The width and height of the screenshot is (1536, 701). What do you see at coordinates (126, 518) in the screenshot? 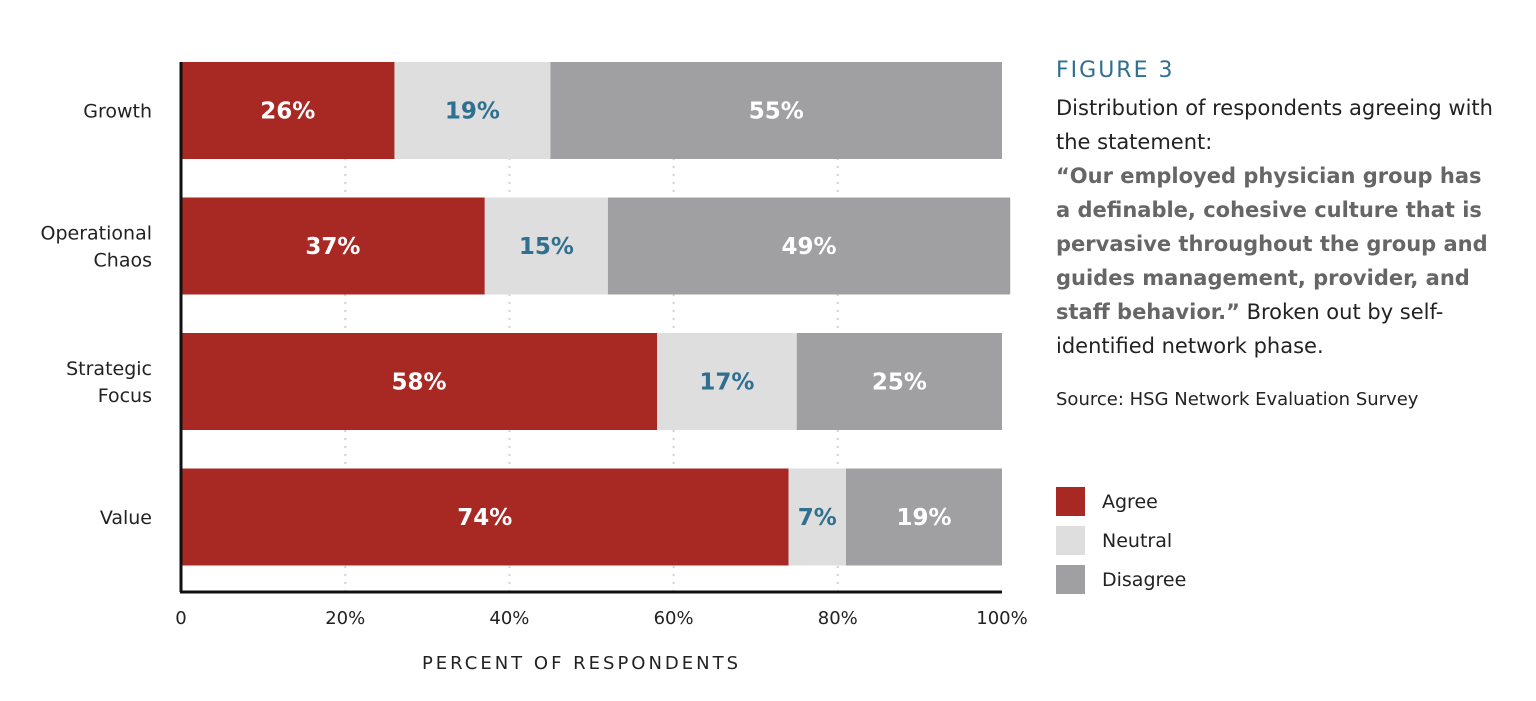
I see `category-label: Value` at bounding box center [126, 518].